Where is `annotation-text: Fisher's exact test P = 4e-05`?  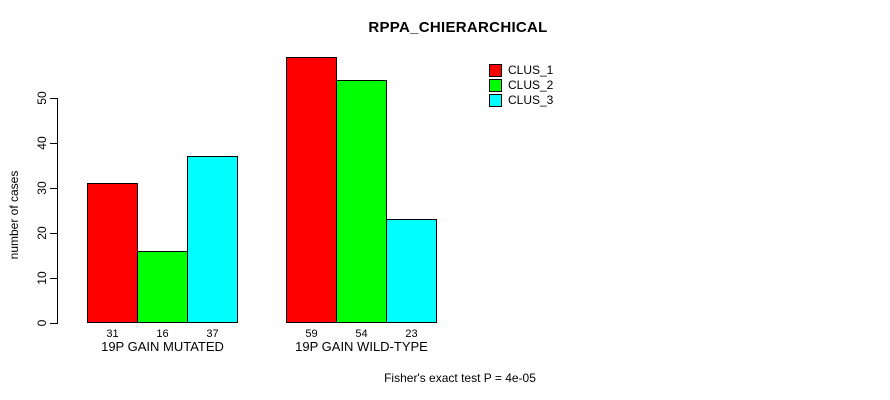 annotation-text: Fisher's exact test P = 4e-05 is located at coordinates (460, 378).